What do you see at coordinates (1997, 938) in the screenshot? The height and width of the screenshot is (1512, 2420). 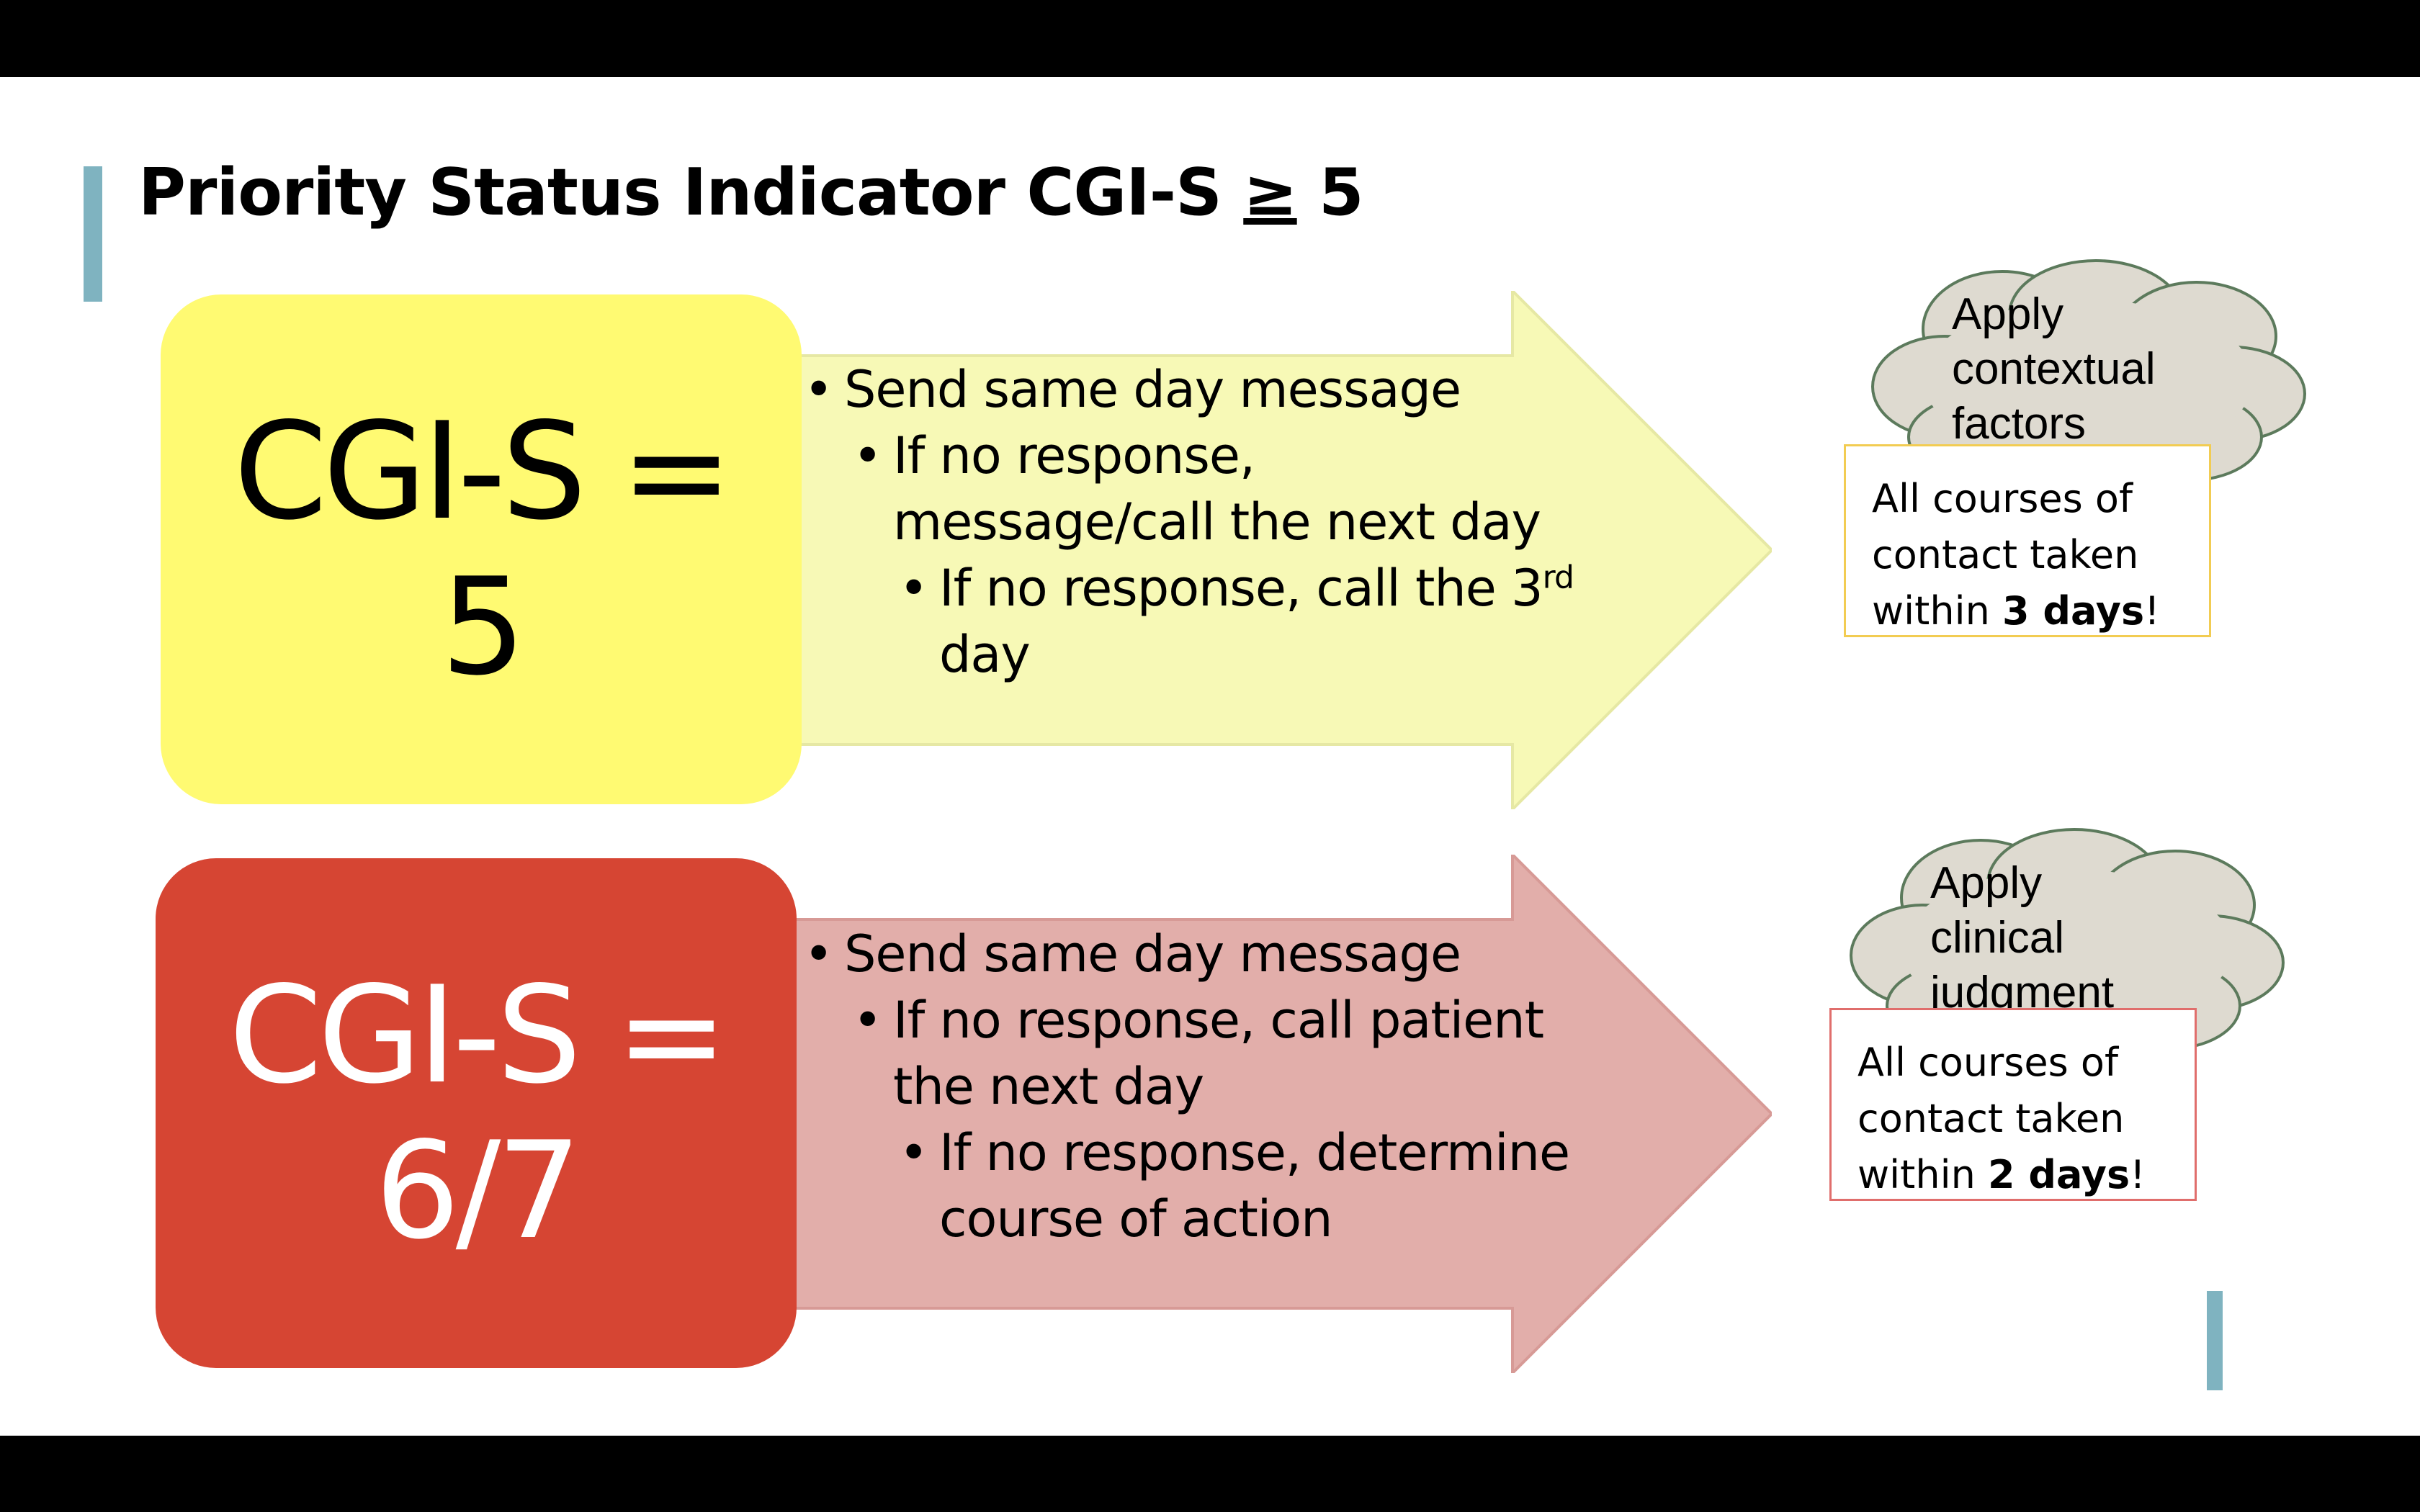 I see `cloud-line-2: clinical` at bounding box center [1997, 938].